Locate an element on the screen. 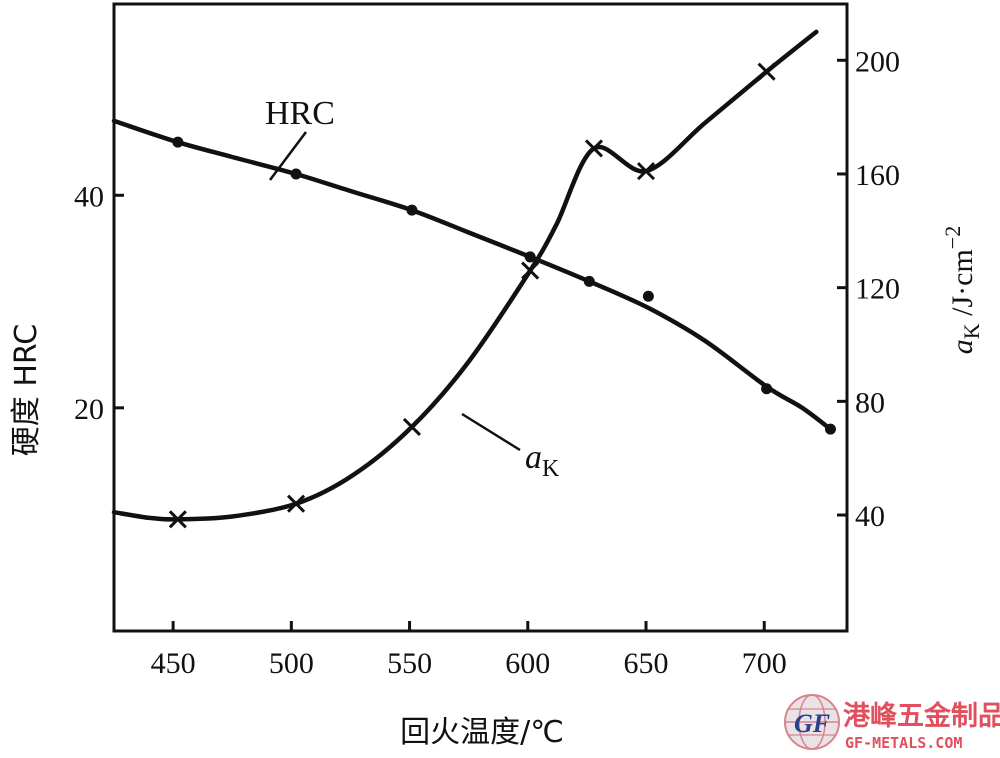  y-right-title-main: a is located at coordinates (962, 346).